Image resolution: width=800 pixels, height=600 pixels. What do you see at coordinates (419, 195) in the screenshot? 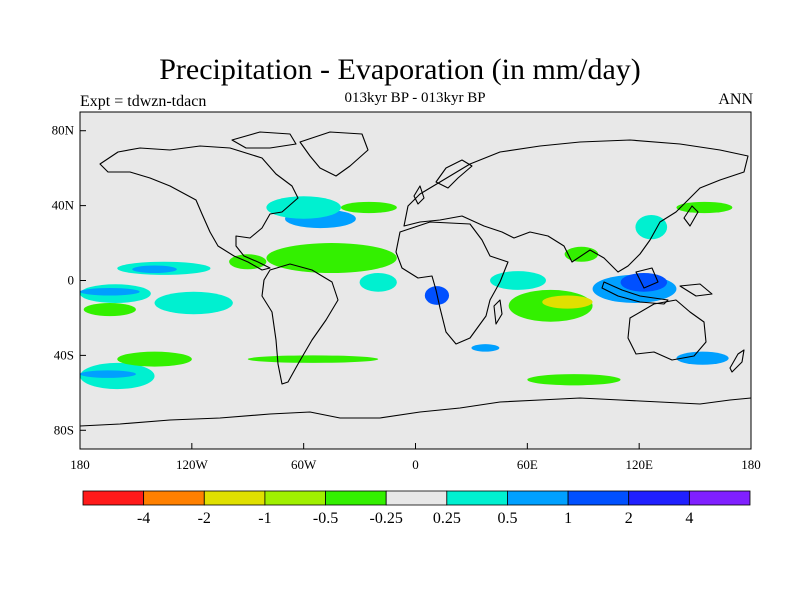
I see `coastline-britain` at bounding box center [419, 195].